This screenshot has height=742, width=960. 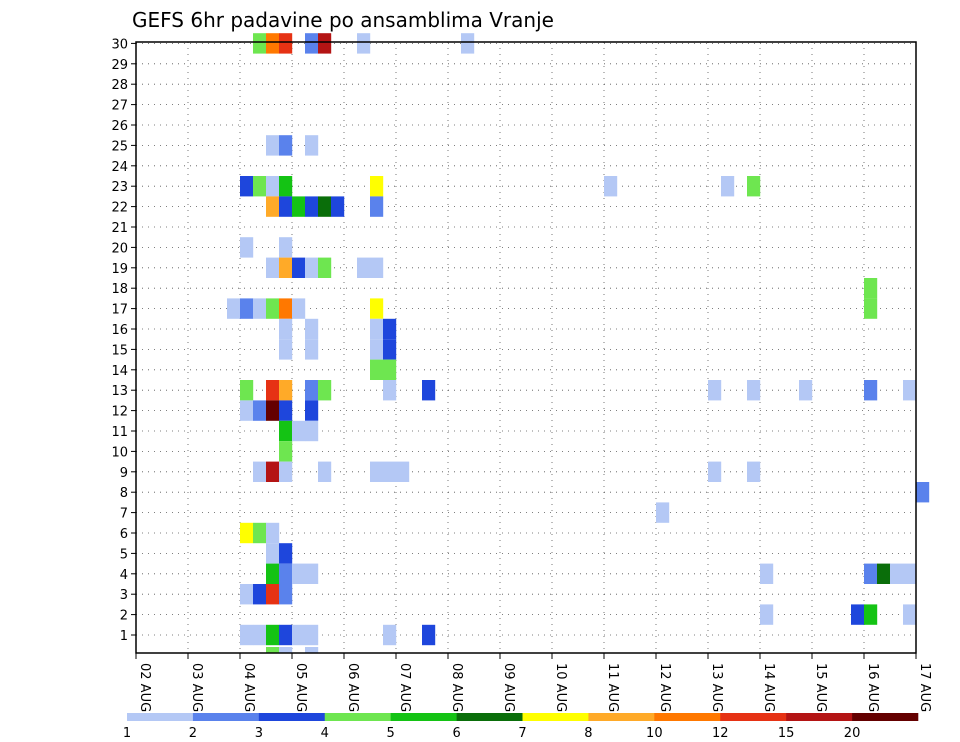 I want to click on y-tick-label: 20, so click(x=119, y=248).